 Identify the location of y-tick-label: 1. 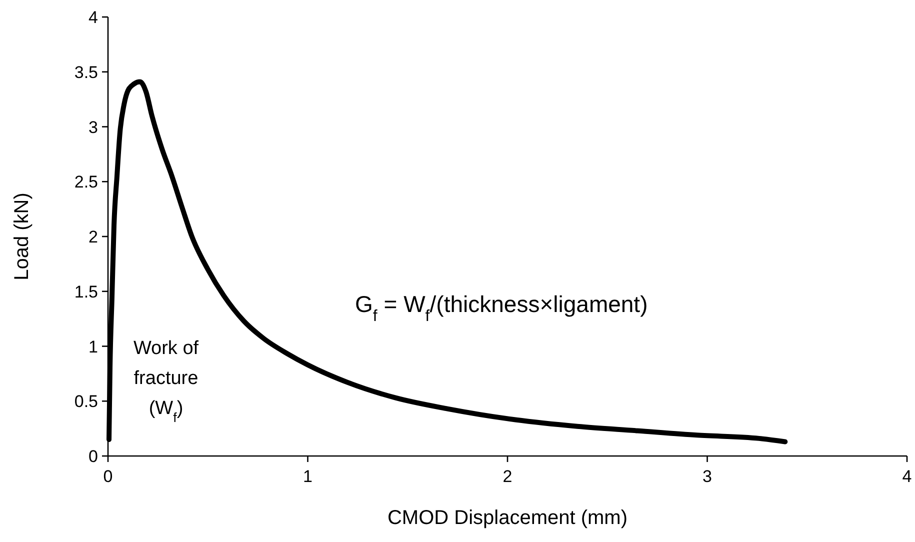
(93, 346).